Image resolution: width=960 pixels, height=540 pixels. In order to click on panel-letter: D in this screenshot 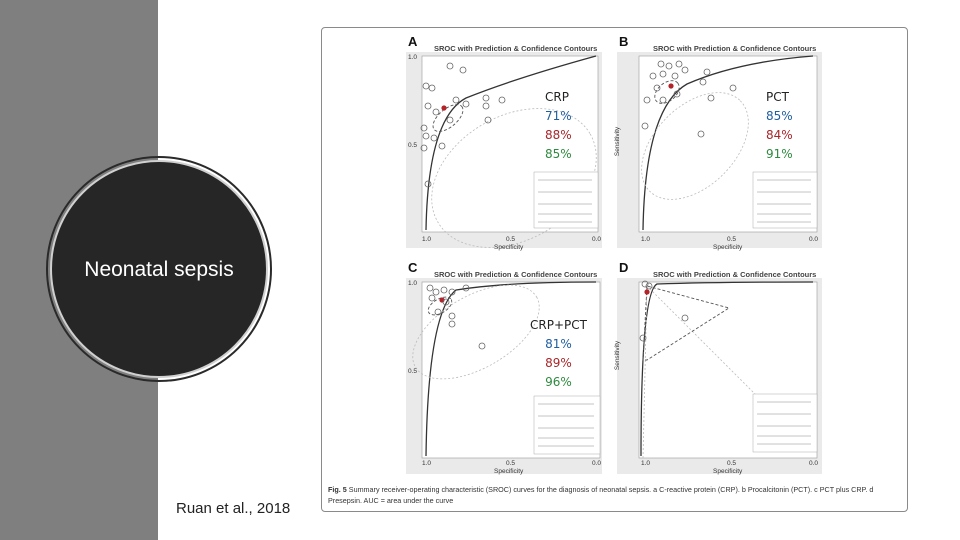, I will do `click(624, 267)`.